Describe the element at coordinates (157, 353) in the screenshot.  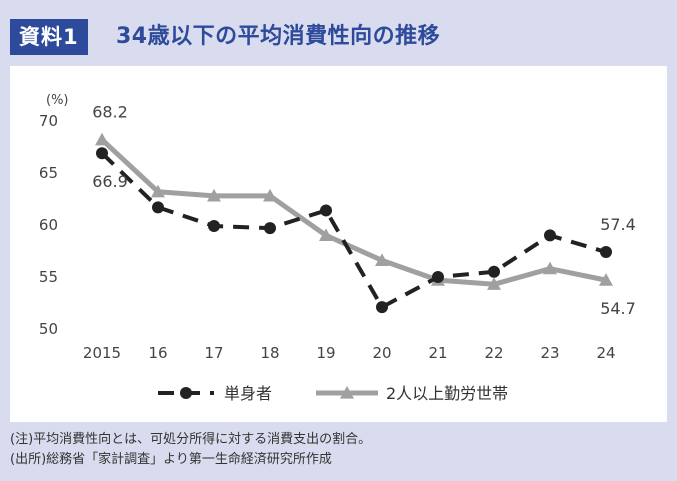
I see `x-tick-label-16: 16` at that location.